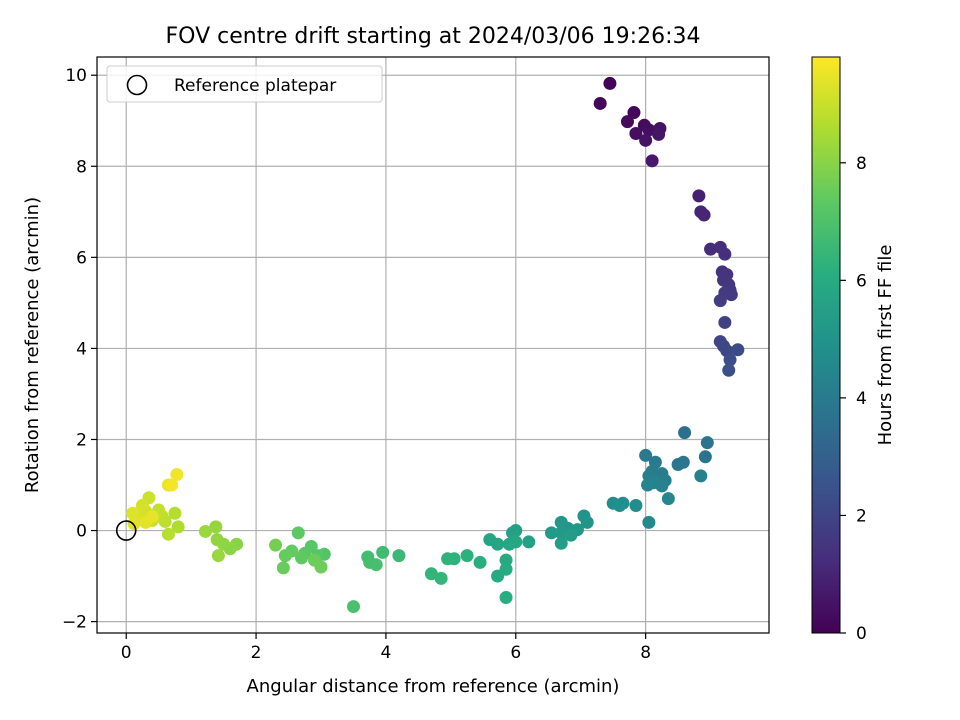  What do you see at coordinates (861, 516) in the screenshot?
I see `colorbar-tick-label: 2` at bounding box center [861, 516].